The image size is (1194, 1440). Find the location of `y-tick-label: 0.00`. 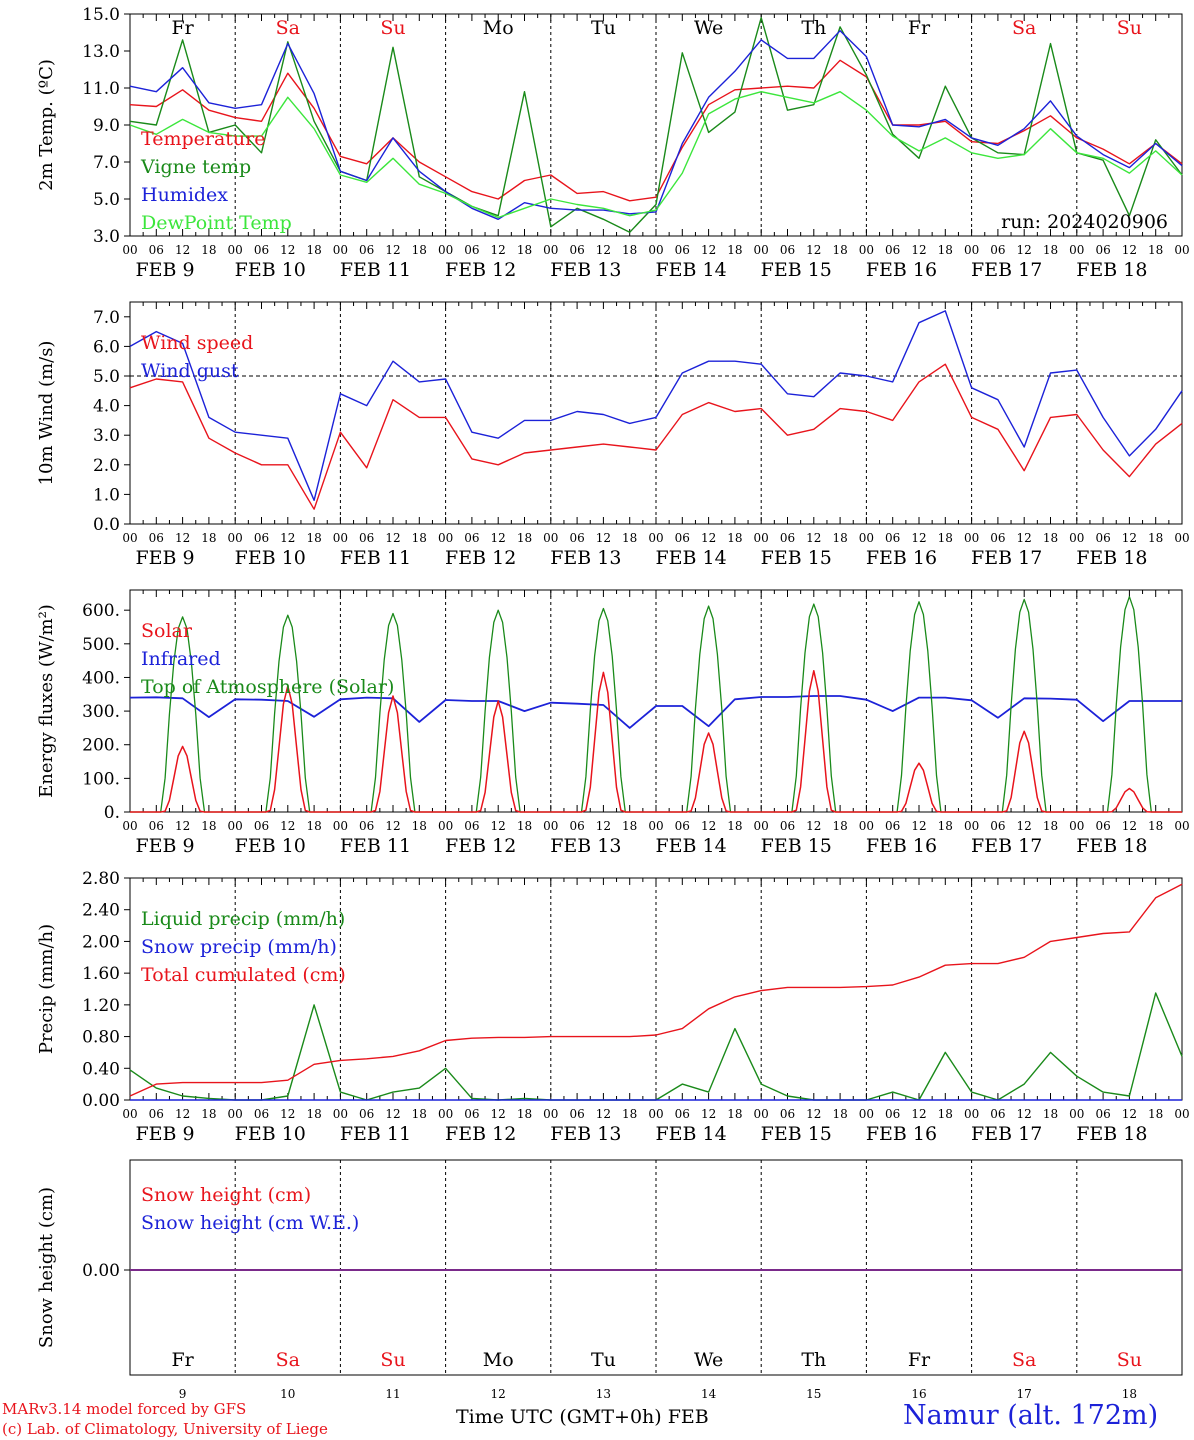

y-tick-label: 0.00 is located at coordinates (101, 1271).